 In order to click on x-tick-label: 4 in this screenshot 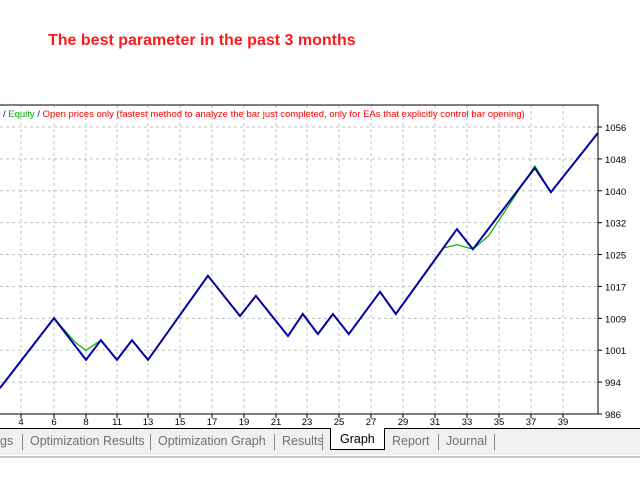, I will do `click(20, 422)`.